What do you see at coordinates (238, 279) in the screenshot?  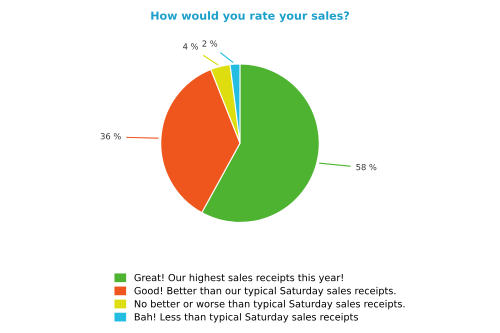 I see `legend-label: Great! Our highest sales receipts this year!` at bounding box center [238, 279].